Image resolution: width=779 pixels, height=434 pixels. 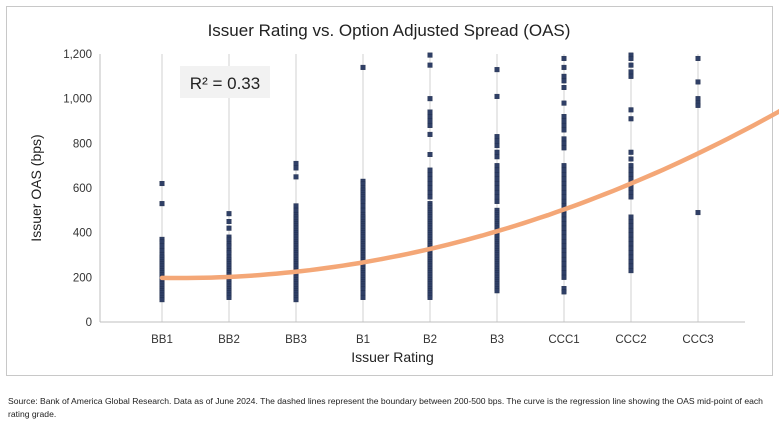 I want to click on r-squared-label: R² = 0.33, so click(x=225, y=83).